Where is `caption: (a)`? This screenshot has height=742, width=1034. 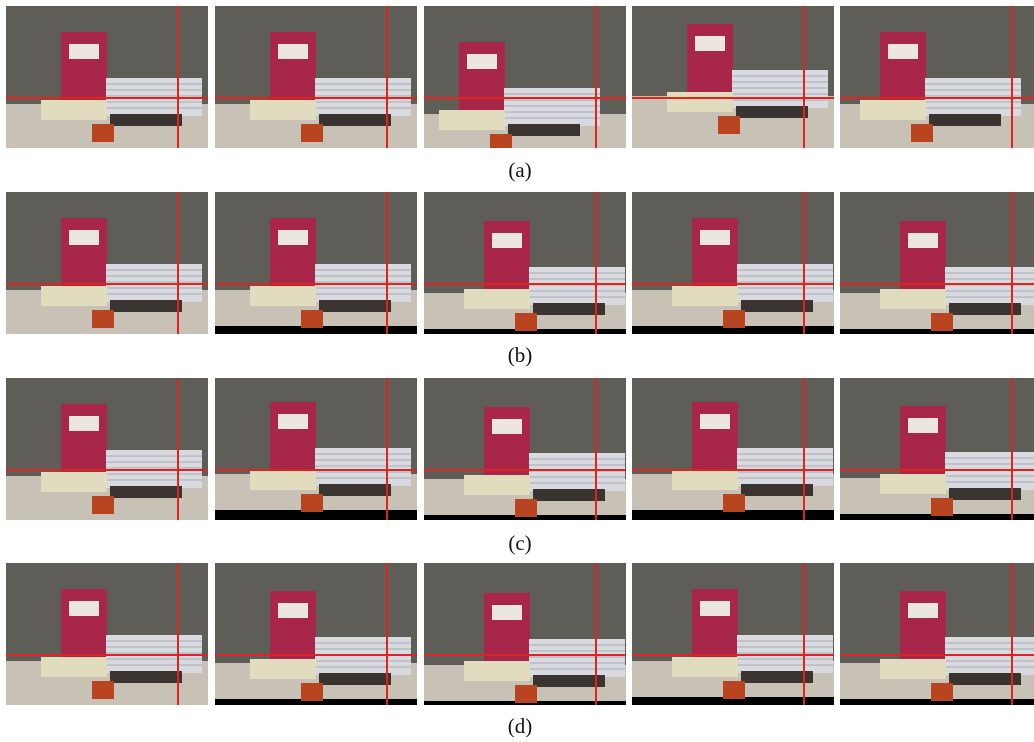
caption: (a) is located at coordinates (519, 170).